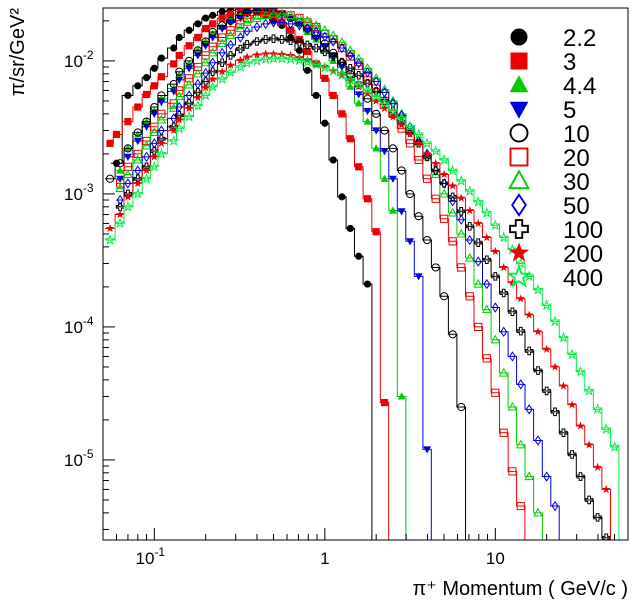  What do you see at coordinates (569, 62) in the screenshot?
I see `legend-label: 3` at bounding box center [569, 62].